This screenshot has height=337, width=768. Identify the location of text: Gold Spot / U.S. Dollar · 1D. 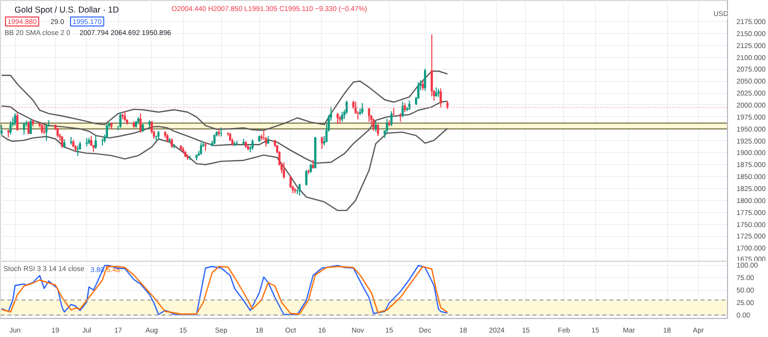
(66, 9).